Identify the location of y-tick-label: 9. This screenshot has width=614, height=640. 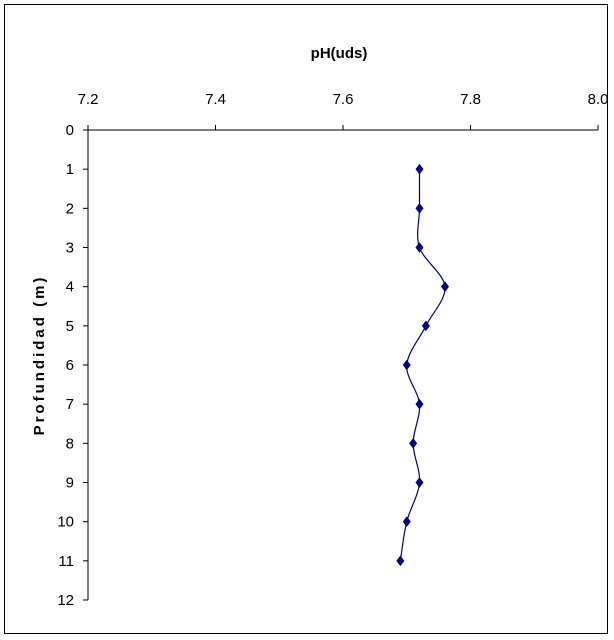
(70, 483).